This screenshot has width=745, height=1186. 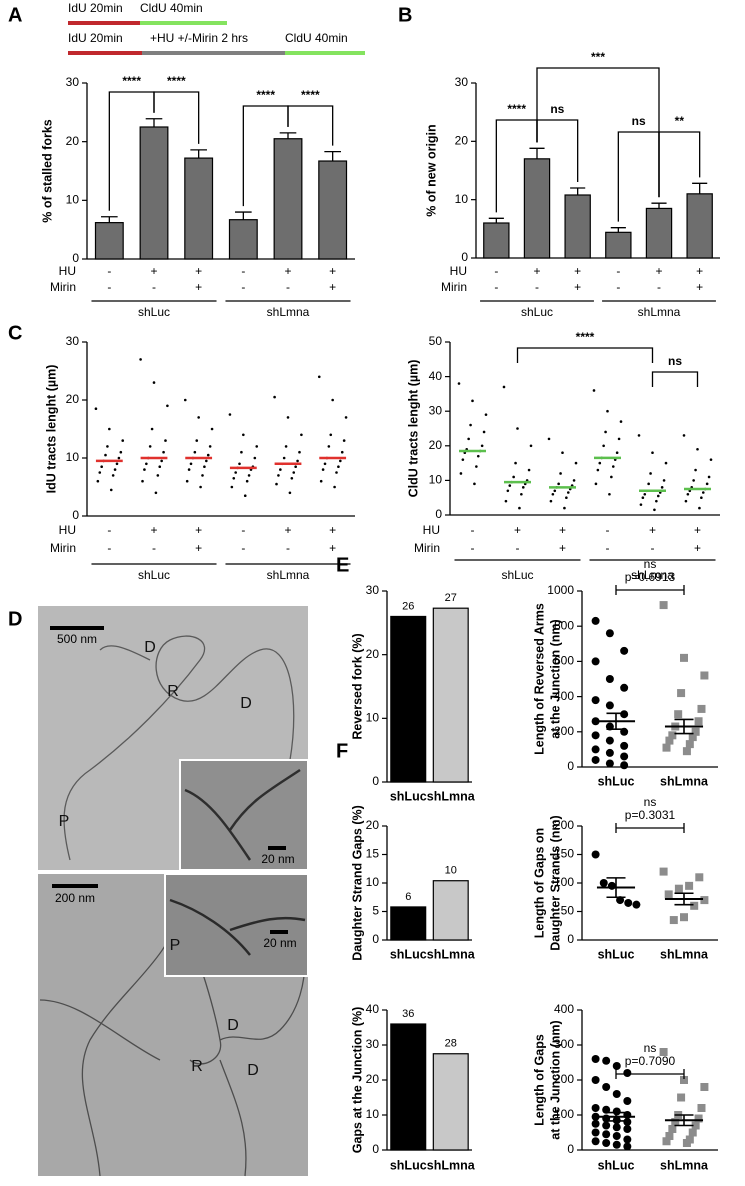 What do you see at coordinates (684, 1120) in the screenshot?
I see `sem-bar` at bounding box center [684, 1120].